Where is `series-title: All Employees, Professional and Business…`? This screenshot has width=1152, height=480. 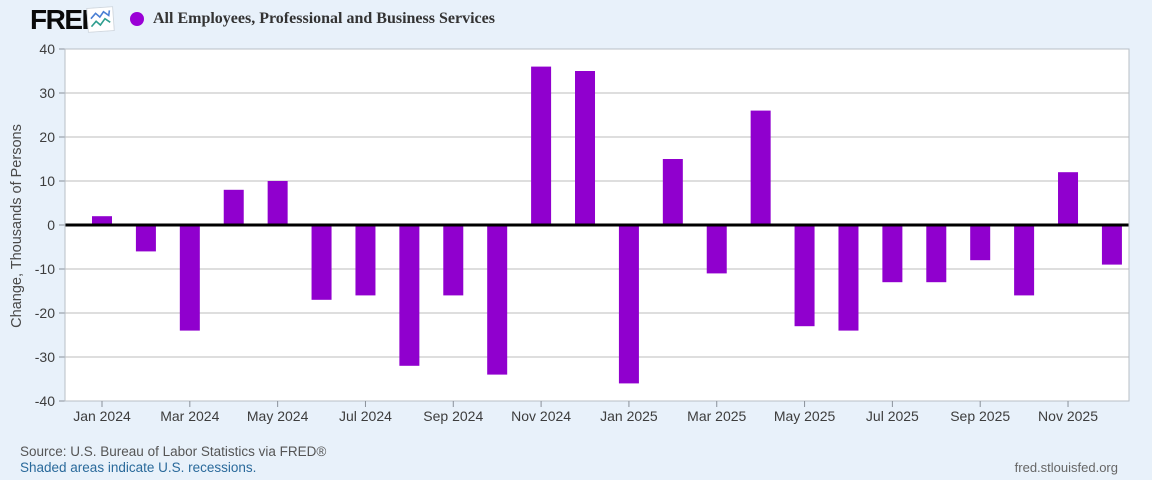 series-title: All Employees, Professional and Business… is located at coordinates (324, 18).